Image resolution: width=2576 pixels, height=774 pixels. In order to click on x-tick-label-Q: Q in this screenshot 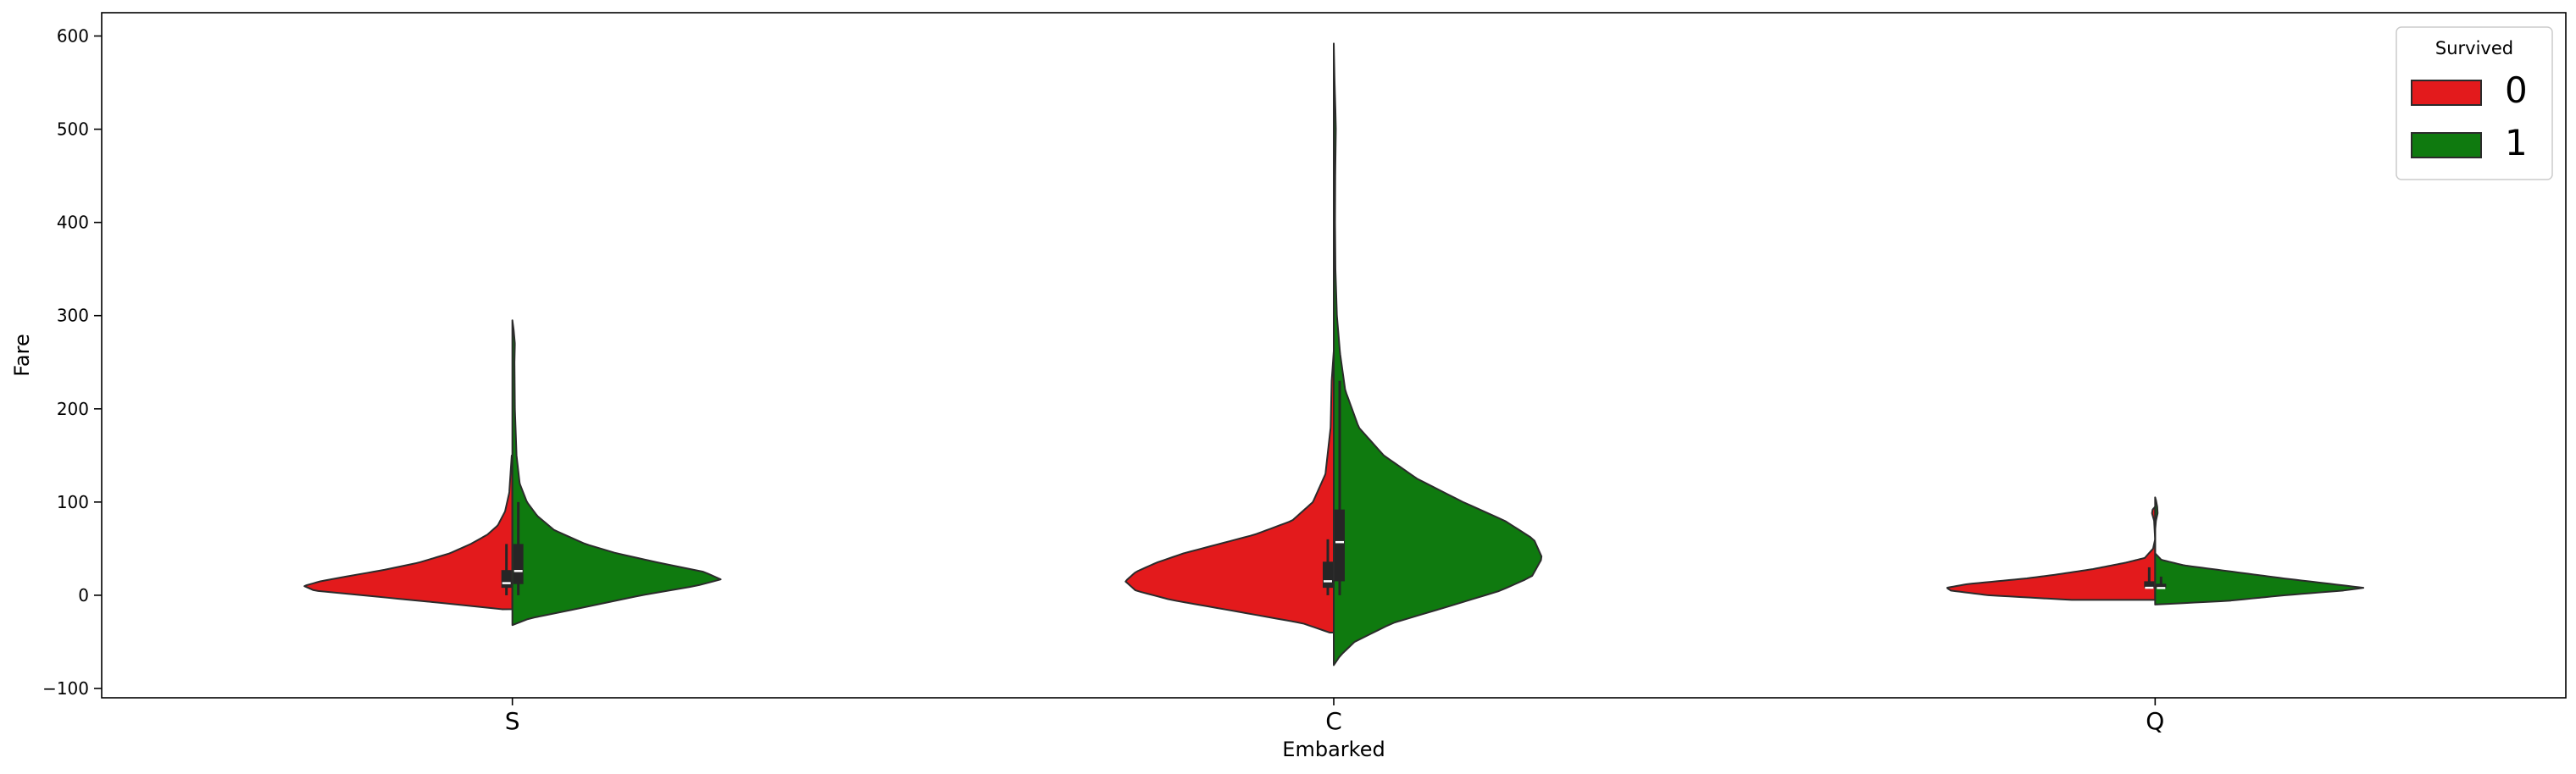, I will do `click(2155, 721)`.